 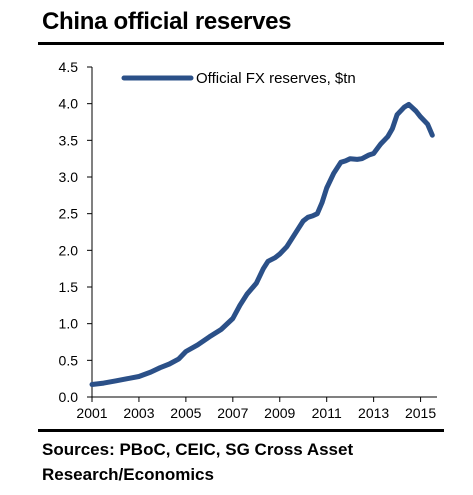 What do you see at coordinates (241, 430) in the screenshot?
I see `footer-rule` at bounding box center [241, 430].